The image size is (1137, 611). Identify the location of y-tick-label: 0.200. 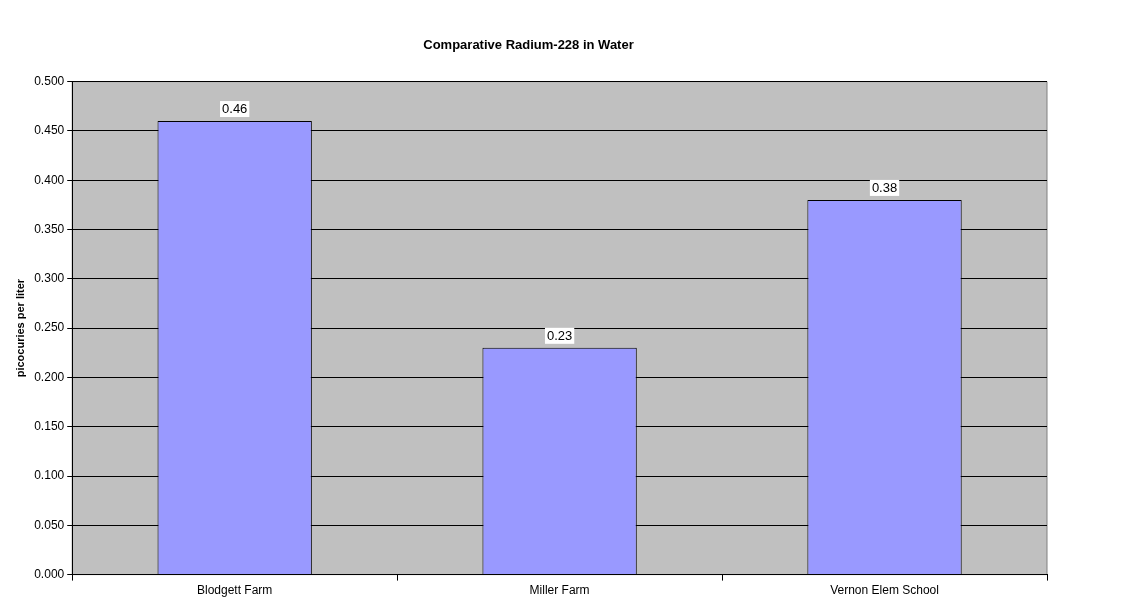
(49, 376).